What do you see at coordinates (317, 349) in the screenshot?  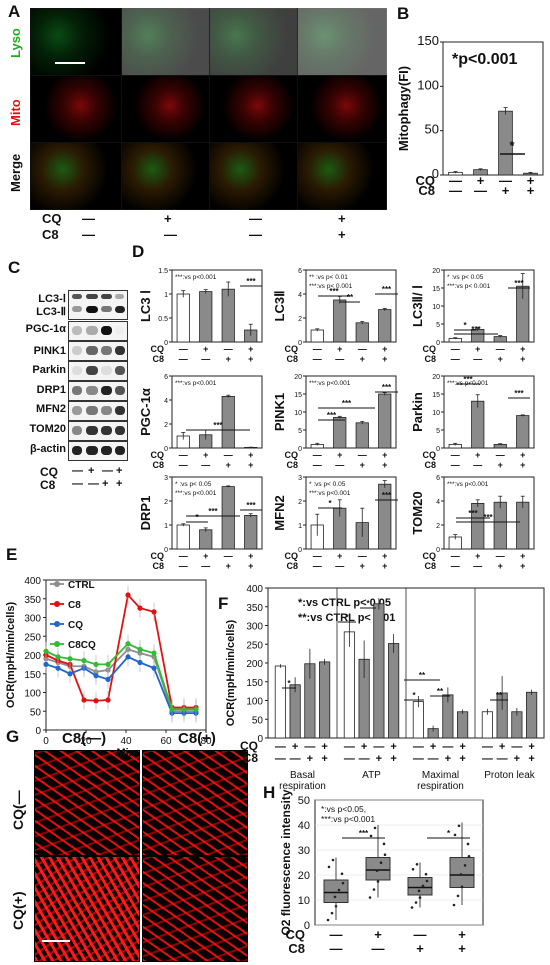 I see `d-lc3ii-cq-mark-1: —` at bounding box center [317, 349].